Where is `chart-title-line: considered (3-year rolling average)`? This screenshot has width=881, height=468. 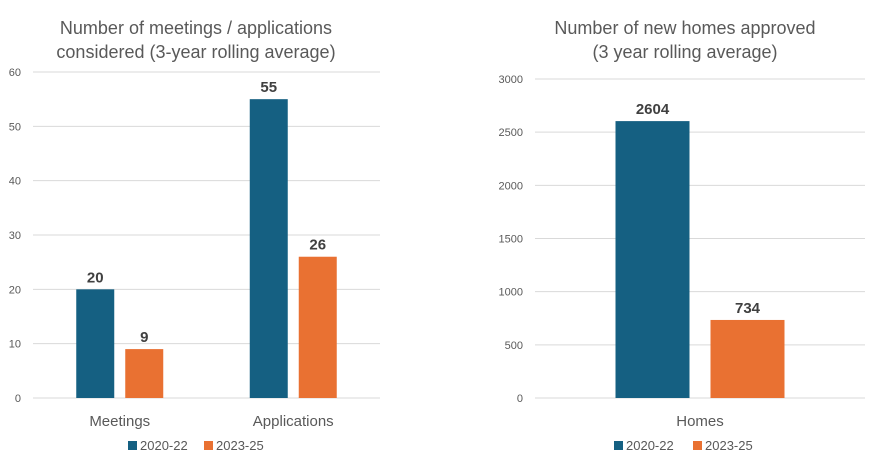 chart-title-line: considered (3-year rolling average) is located at coordinates (195, 52).